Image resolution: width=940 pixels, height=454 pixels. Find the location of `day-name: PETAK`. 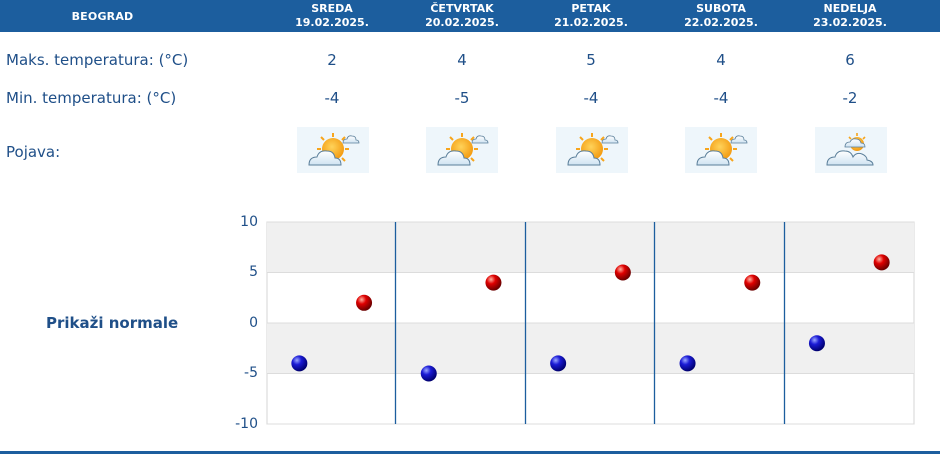

day-name: PETAK is located at coordinates (591, 8).